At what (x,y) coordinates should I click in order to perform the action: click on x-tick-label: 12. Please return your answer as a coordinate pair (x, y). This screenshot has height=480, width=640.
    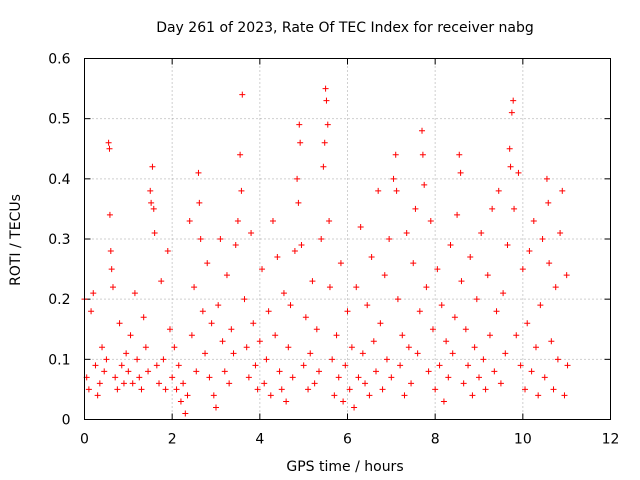
    Looking at the image, I should click on (611, 440).